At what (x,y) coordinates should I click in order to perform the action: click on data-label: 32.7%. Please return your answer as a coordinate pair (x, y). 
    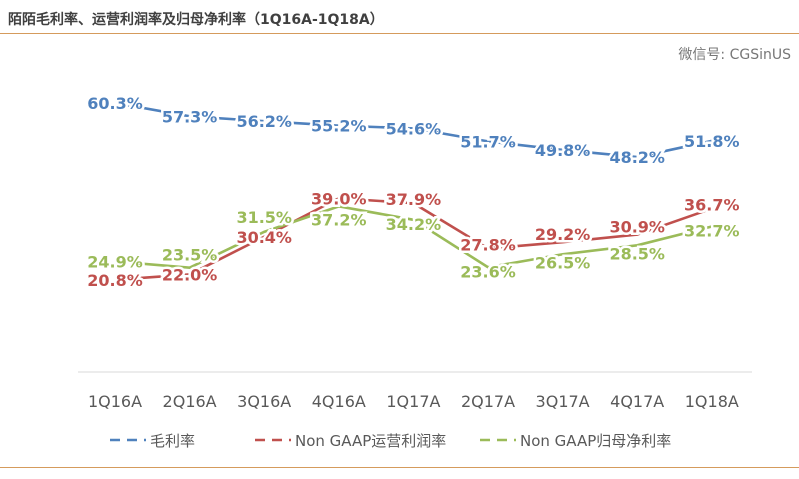
    Looking at the image, I should click on (712, 231).